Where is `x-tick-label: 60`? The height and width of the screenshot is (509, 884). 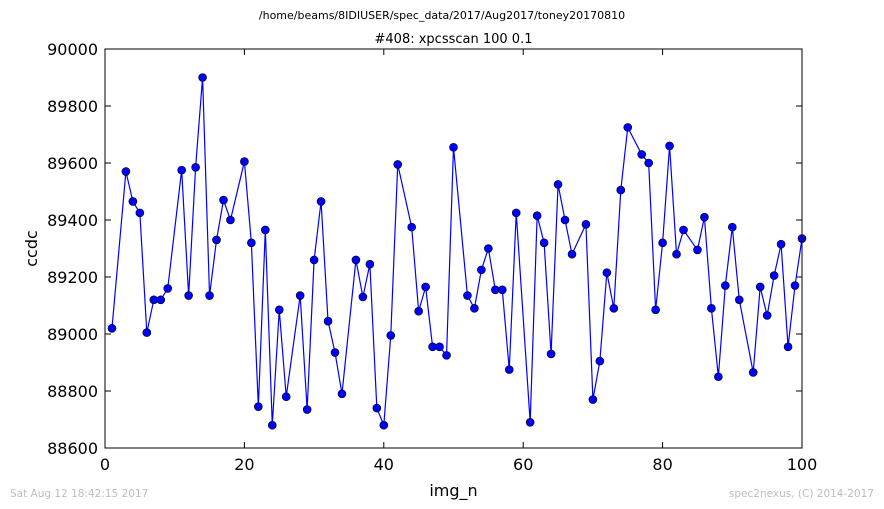
x-tick-label: 60 is located at coordinates (523, 464).